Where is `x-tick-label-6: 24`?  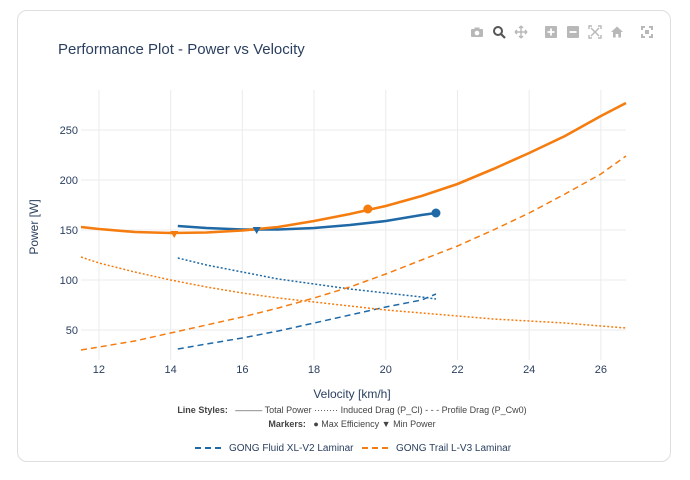 x-tick-label-6: 24 is located at coordinates (529, 370).